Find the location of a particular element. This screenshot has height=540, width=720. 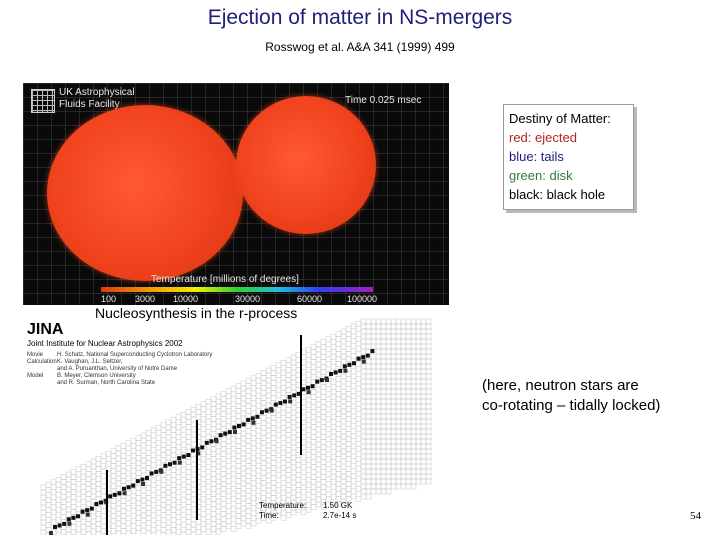

note-line2: co-rotating – tidally locked) is located at coordinates (571, 405).